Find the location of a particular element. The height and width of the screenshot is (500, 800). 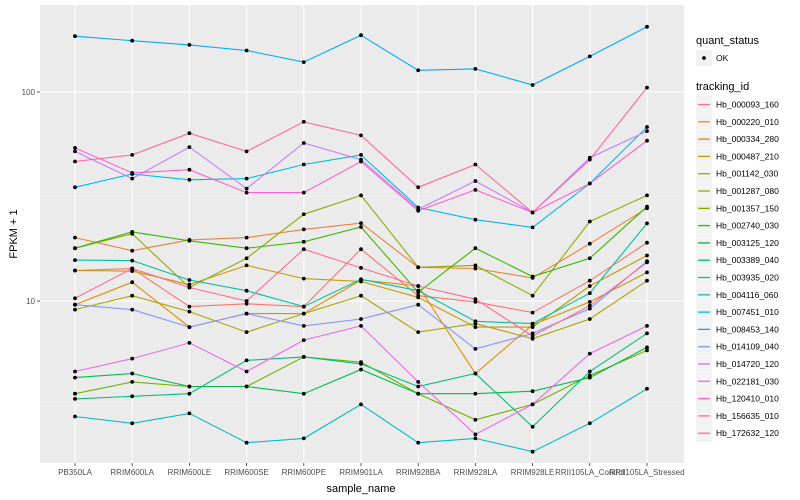

legend-label: Hb_000334_280 is located at coordinates (747, 139).